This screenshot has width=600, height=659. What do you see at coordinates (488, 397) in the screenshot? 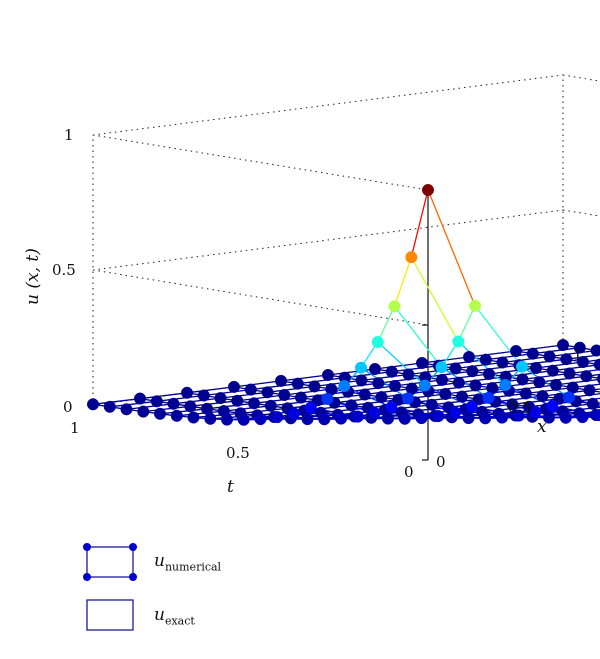
I see `data-point-x2-t2` at bounding box center [488, 397].